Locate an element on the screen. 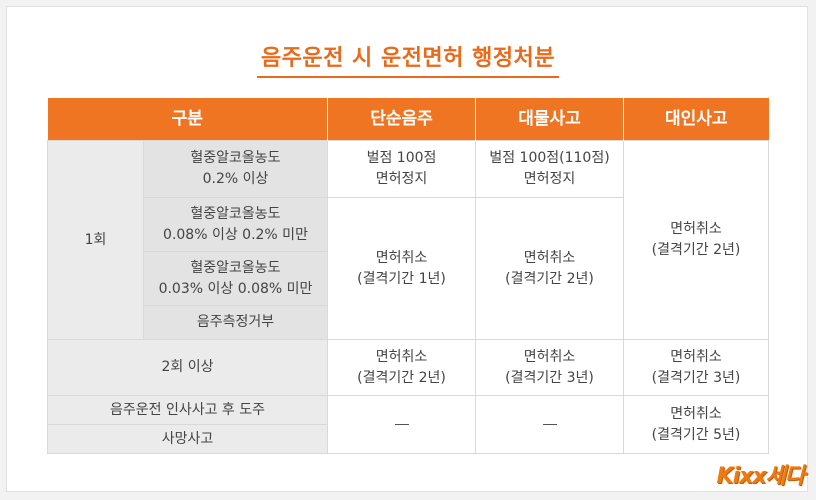 The width and height of the screenshot is (816, 500). condition-line: 음주측정거부 is located at coordinates (235, 322).